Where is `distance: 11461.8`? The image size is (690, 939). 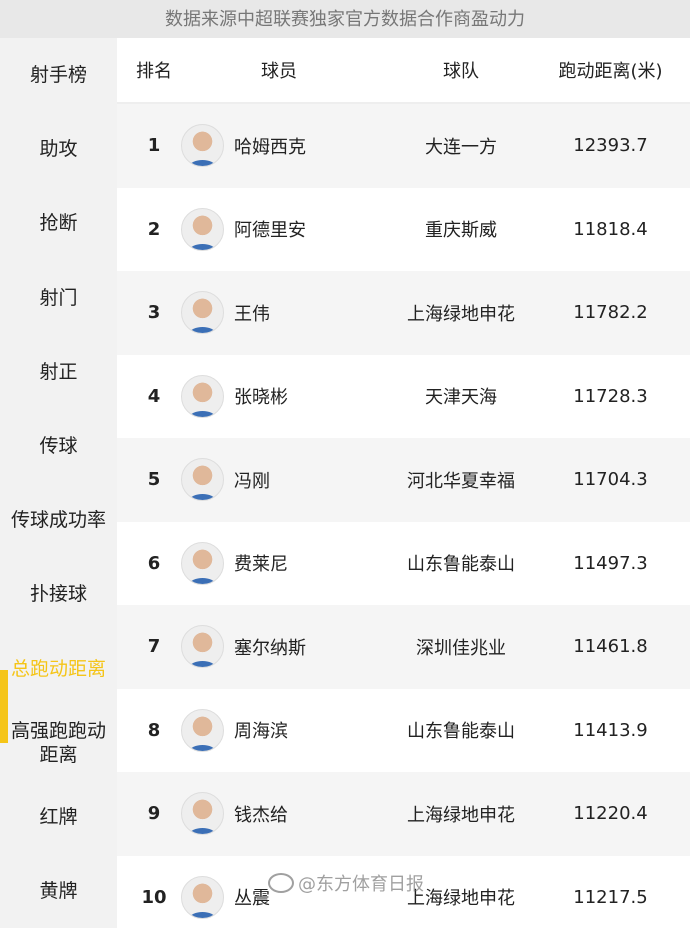
distance: 11461.8 is located at coordinates (610, 646).